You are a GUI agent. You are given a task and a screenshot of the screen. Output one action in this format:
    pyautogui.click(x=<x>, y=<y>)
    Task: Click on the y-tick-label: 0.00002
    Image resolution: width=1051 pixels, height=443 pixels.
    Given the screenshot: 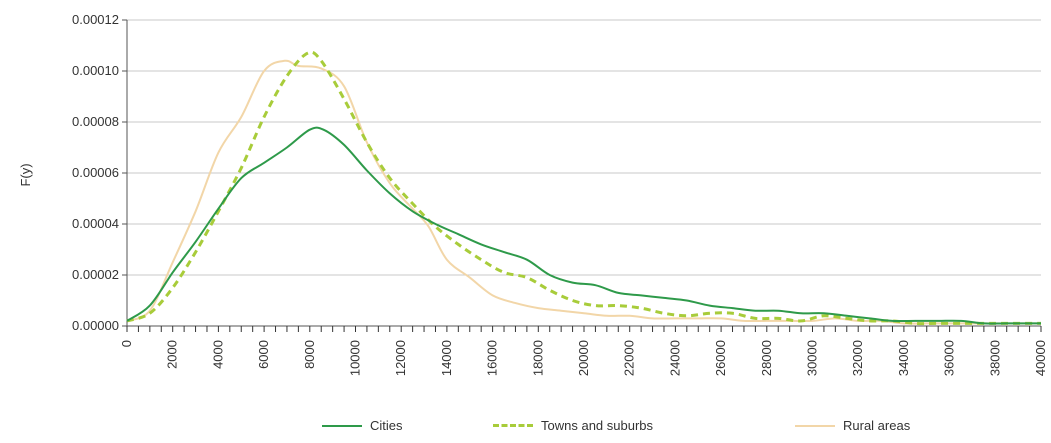 What is the action you would take?
    pyautogui.click(x=95, y=274)
    